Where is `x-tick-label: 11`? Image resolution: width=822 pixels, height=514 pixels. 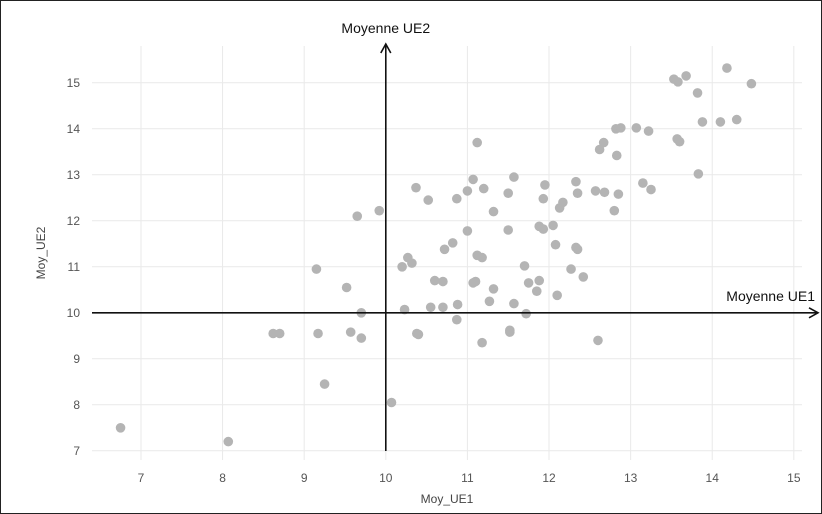
x-tick-label: 11 is located at coordinates (467, 478).